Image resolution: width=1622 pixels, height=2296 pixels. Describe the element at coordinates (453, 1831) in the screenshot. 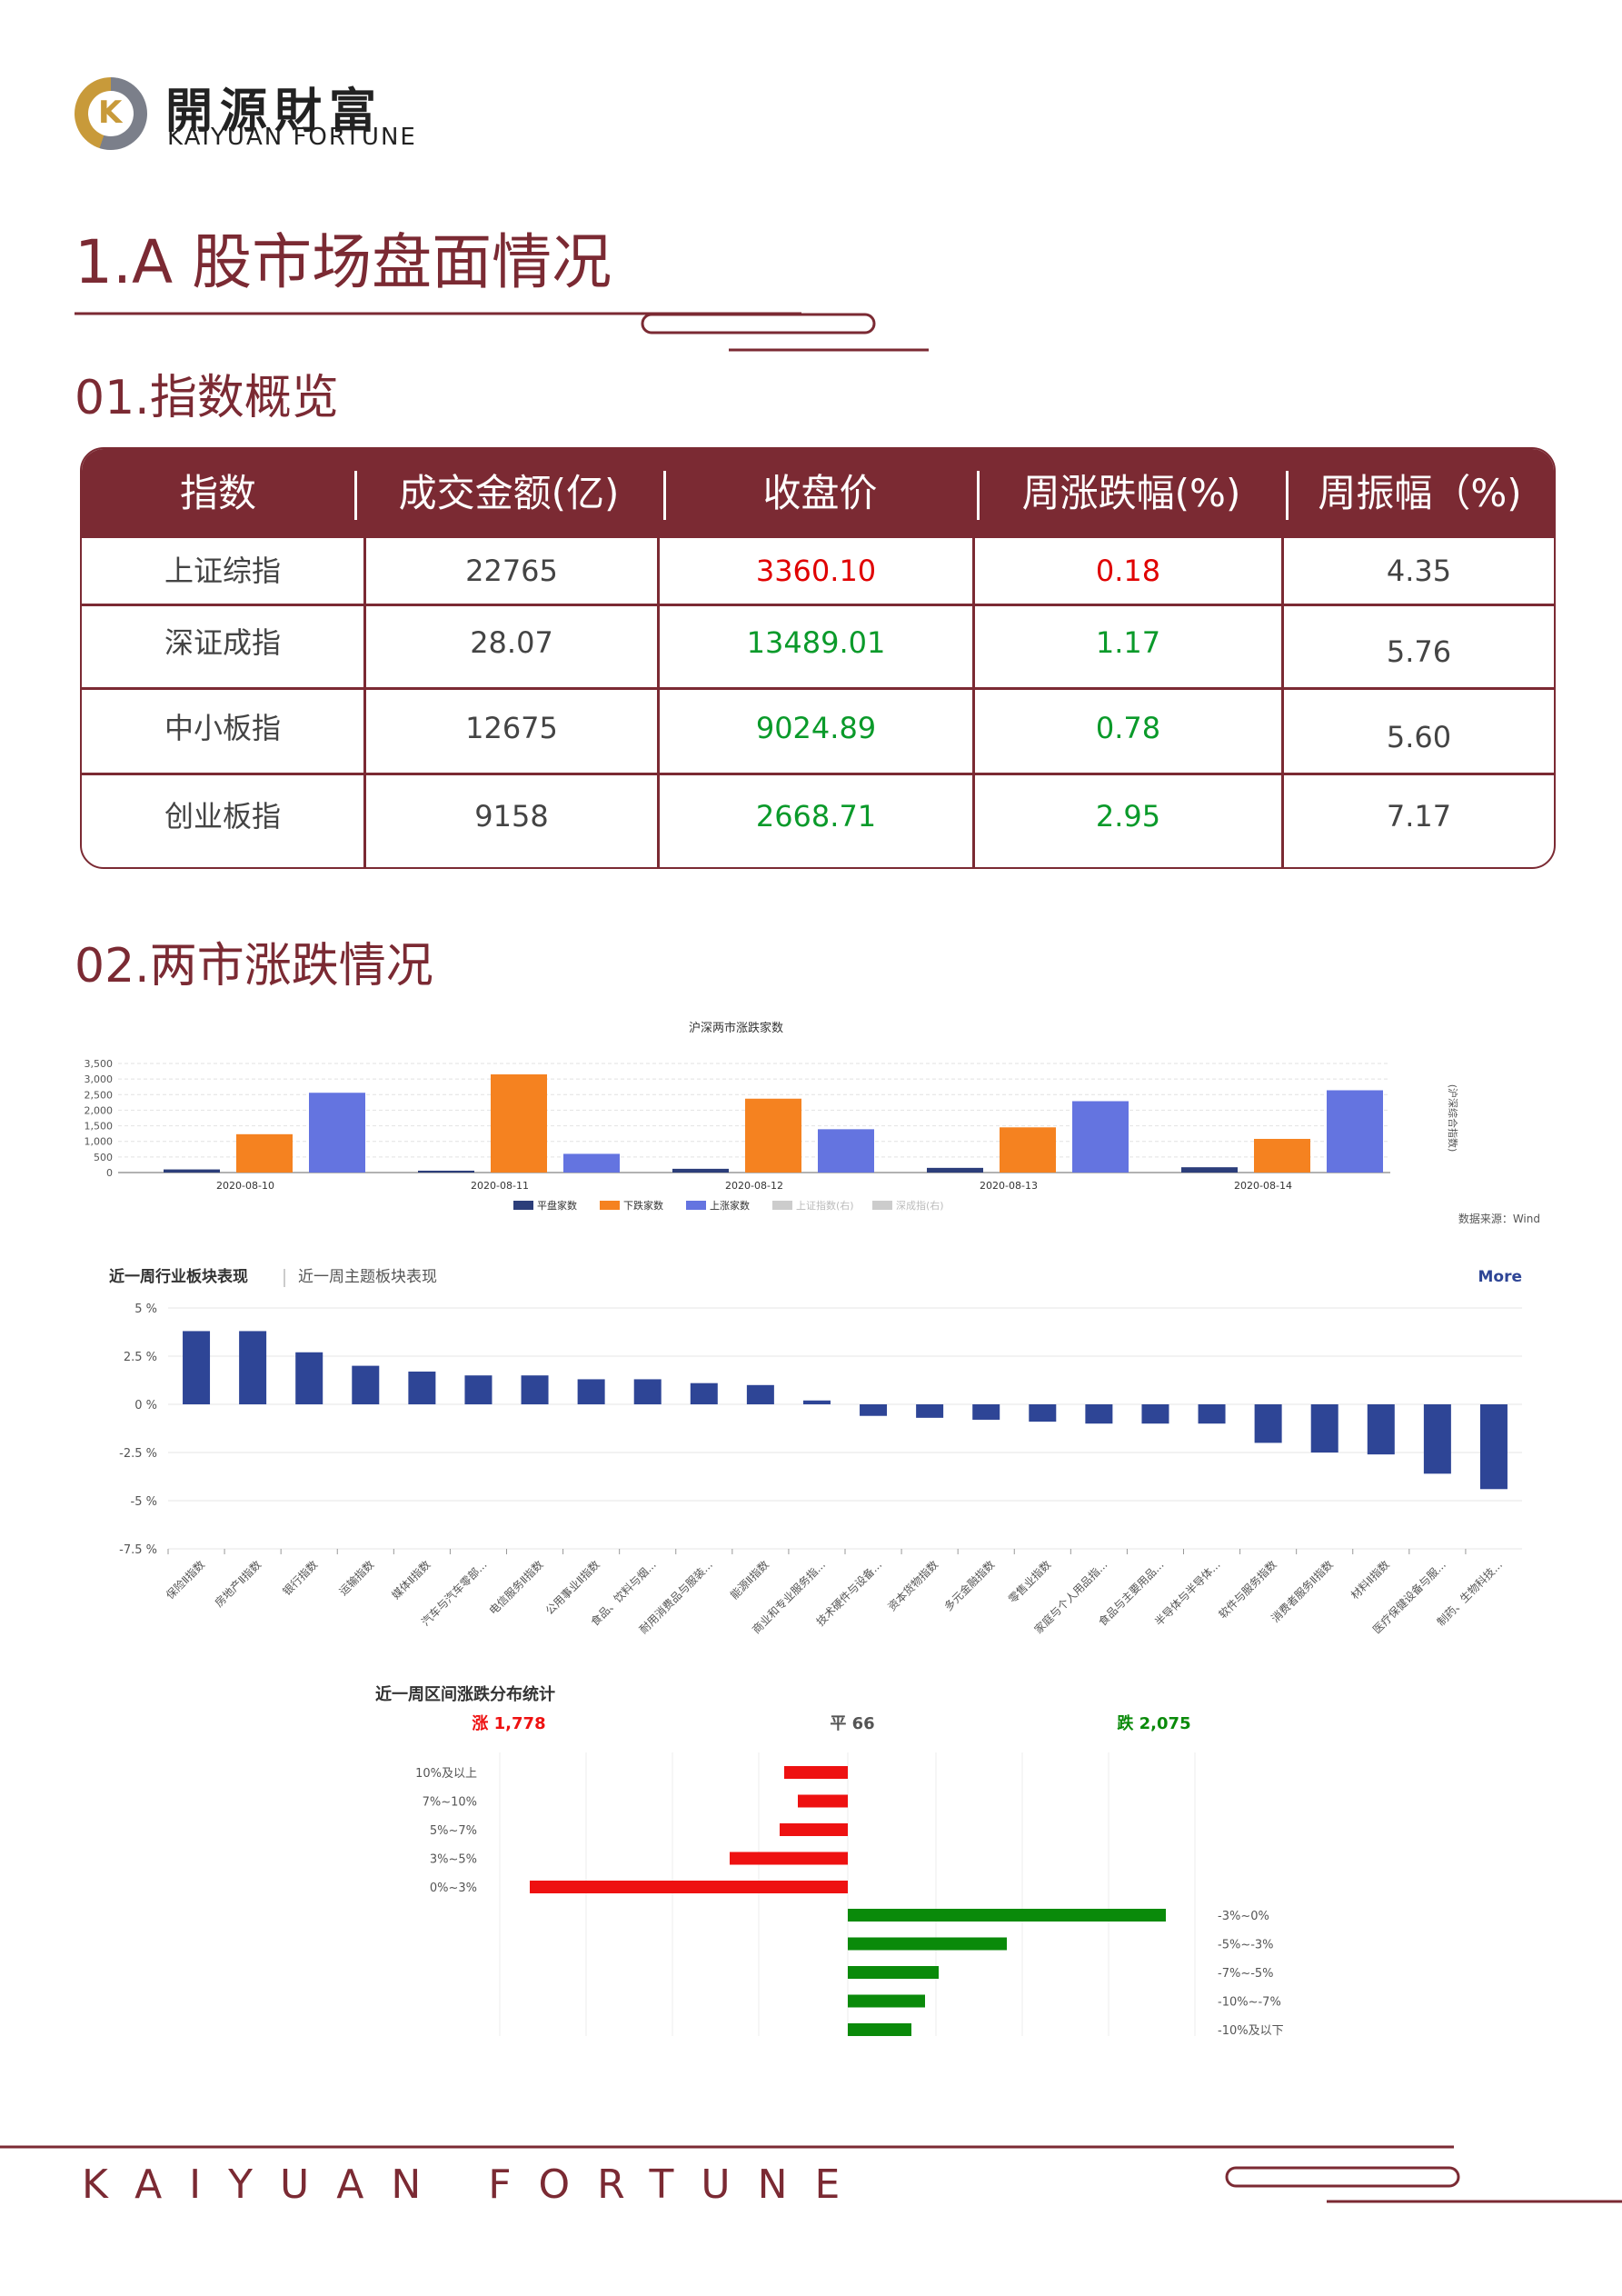

I see `up-range-label: 5%~7%` at that location.